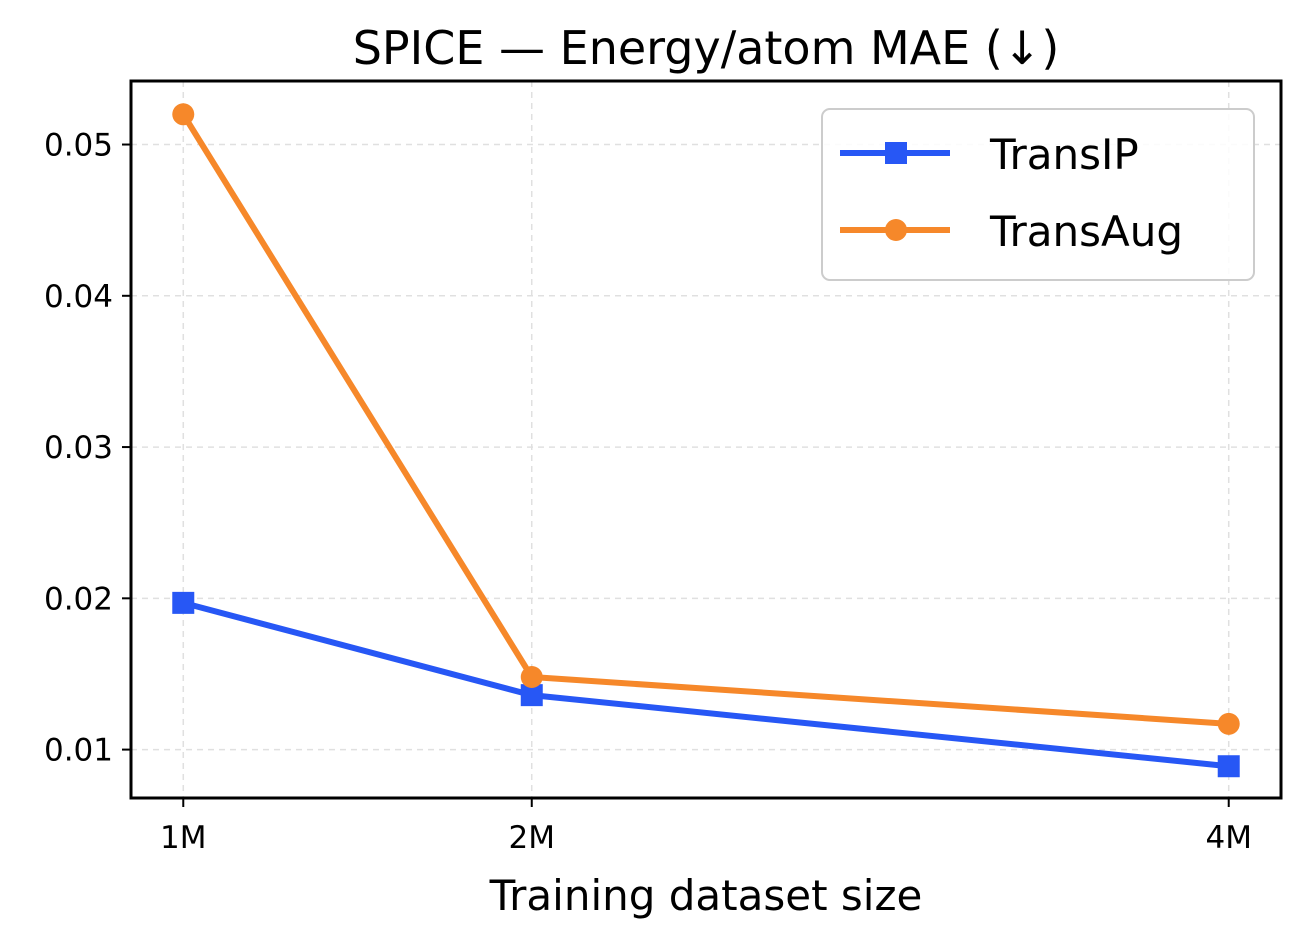  Describe the element at coordinates (78, 297) in the screenshot. I see `y-tick-label: 0.04` at that location.